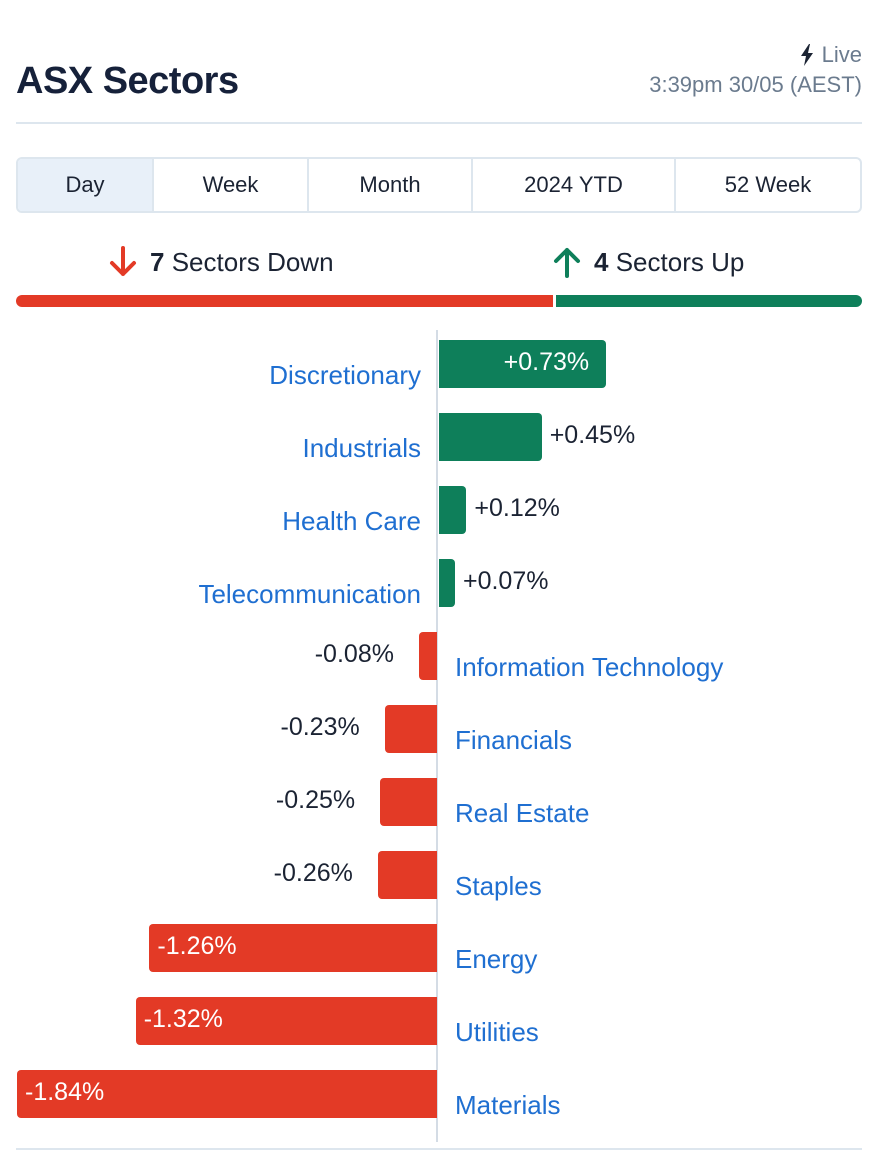 The image size is (876, 1156). Describe the element at coordinates (768, 184) in the screenshot. I see `tab-52-week: 52 Week` at that location.